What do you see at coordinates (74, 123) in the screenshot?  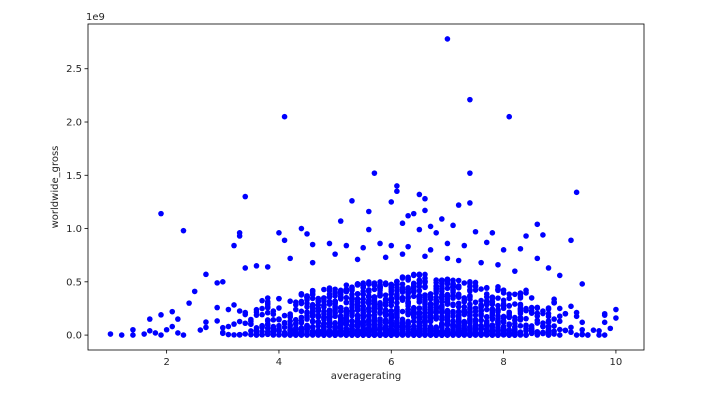 I see `y-tick-label: 2.0` at bounding box center [74, 123].